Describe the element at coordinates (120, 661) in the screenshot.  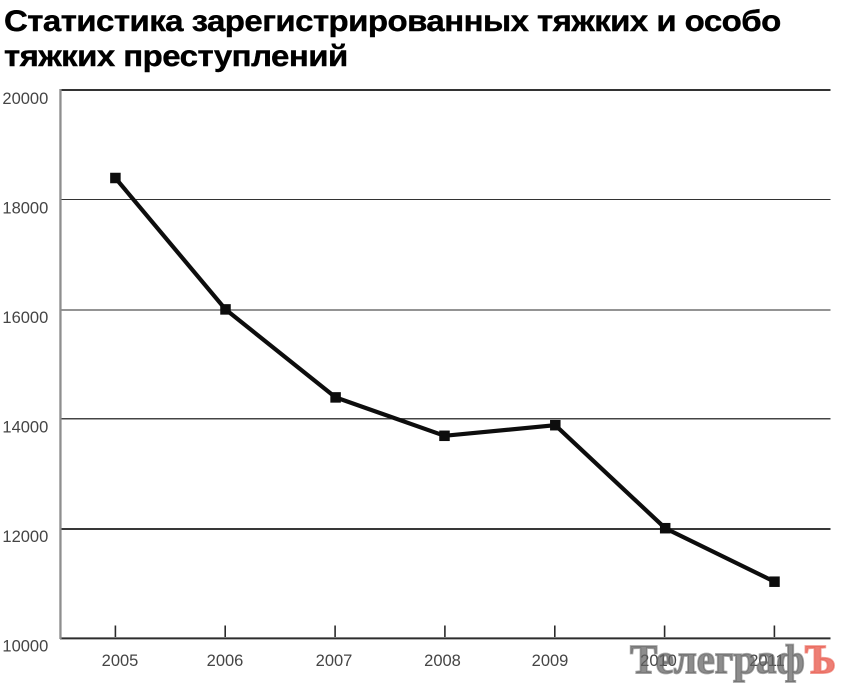
I see `svg-text: 2005` at that location.